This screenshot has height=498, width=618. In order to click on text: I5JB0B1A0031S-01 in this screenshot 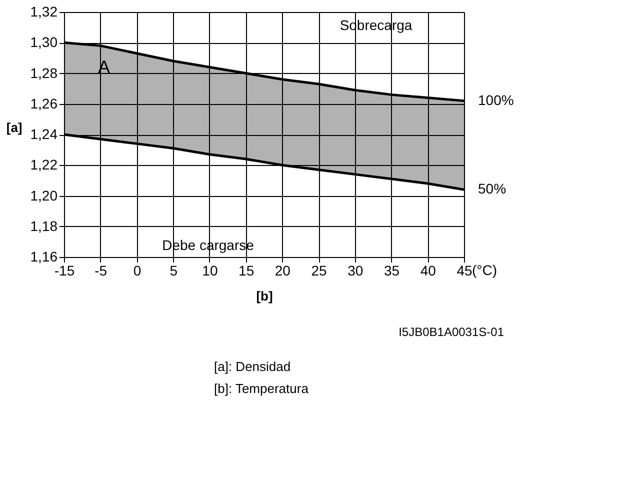, I will do `click(451, 332)`.